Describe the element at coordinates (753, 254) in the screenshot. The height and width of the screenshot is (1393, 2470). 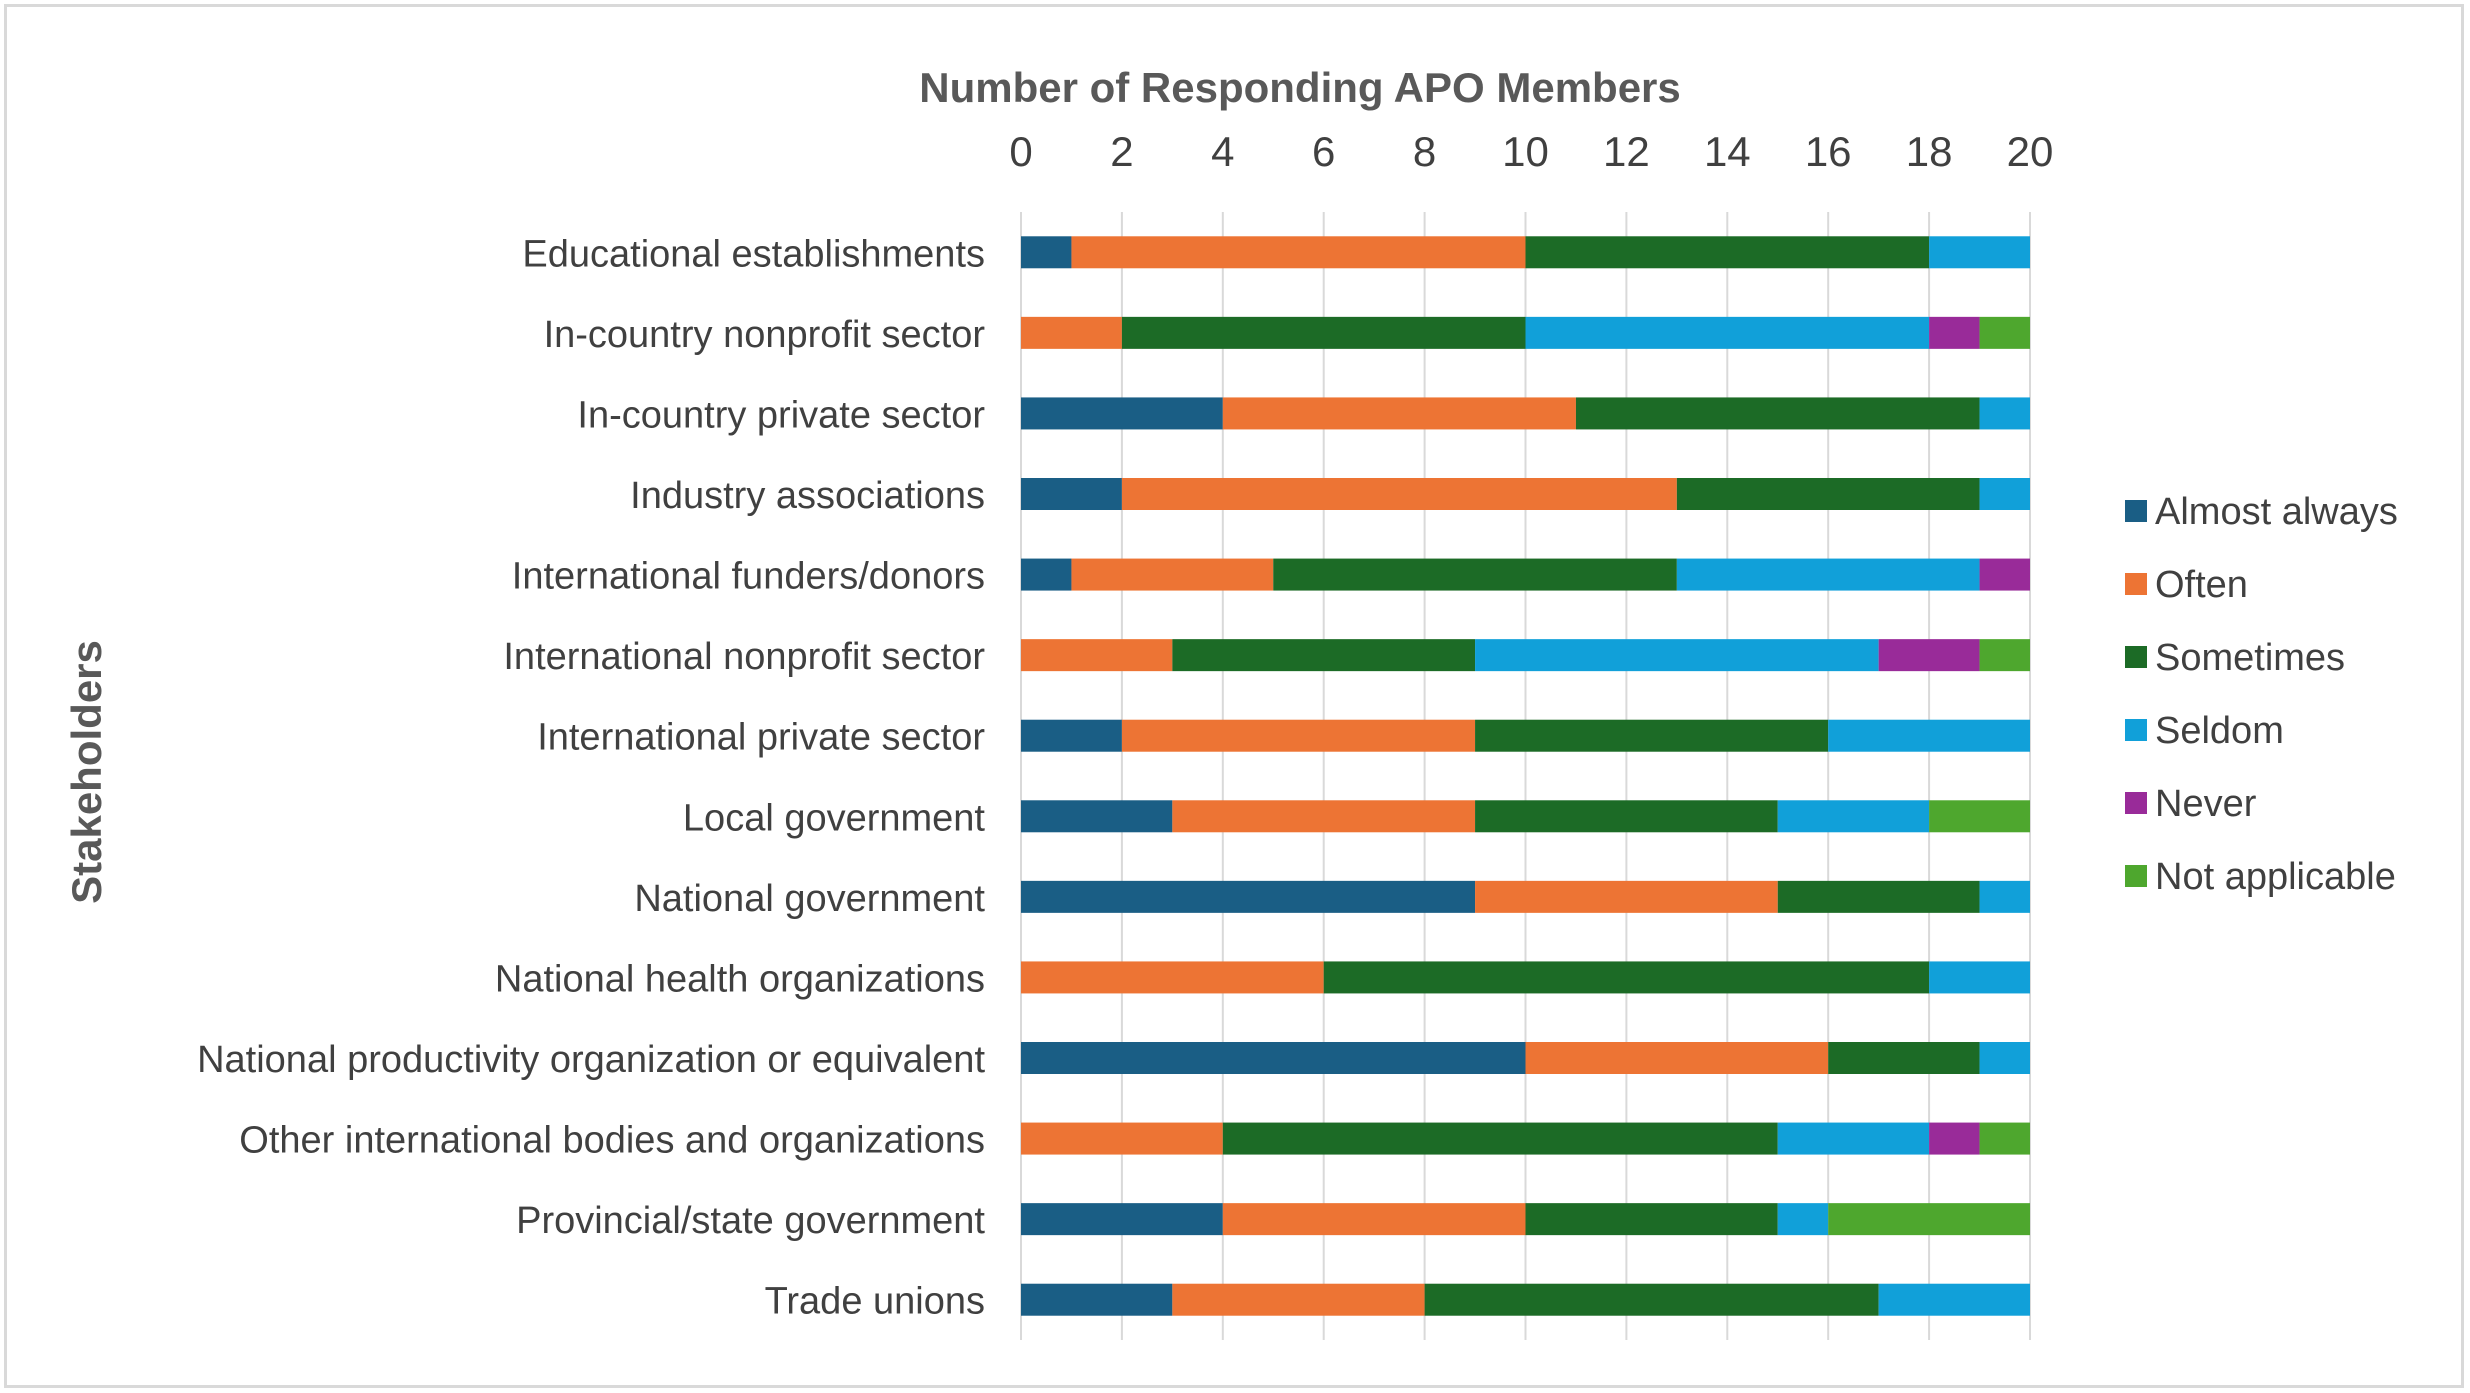
I see `category-label: Educational establishments` at that location.